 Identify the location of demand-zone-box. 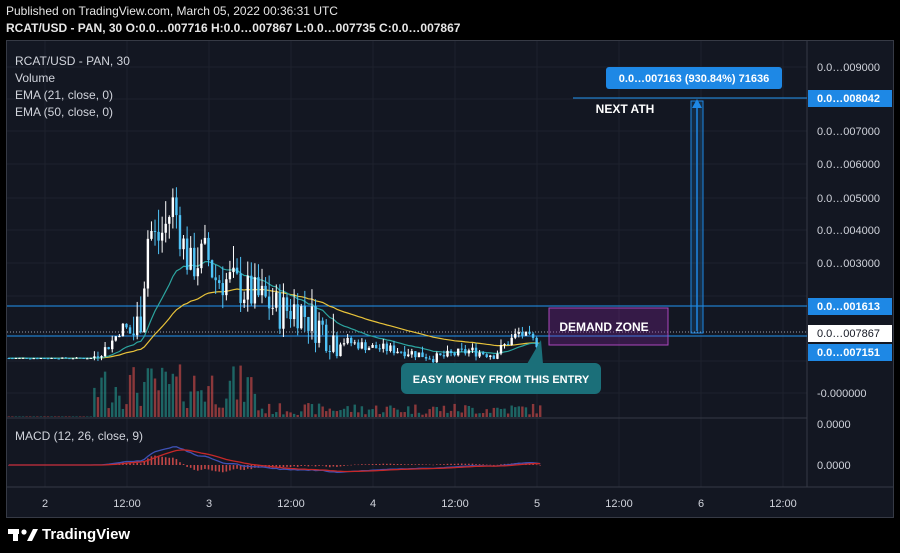
(608, 326).